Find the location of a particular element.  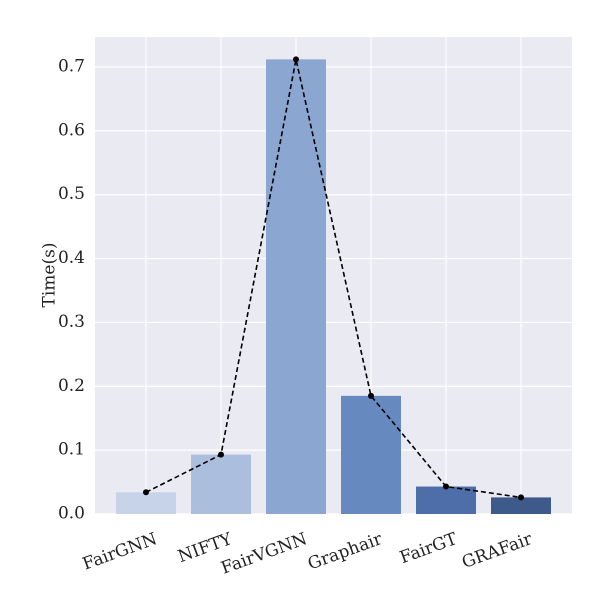

x-tick-label: FairVGNN is located at coordinates (263, 554).